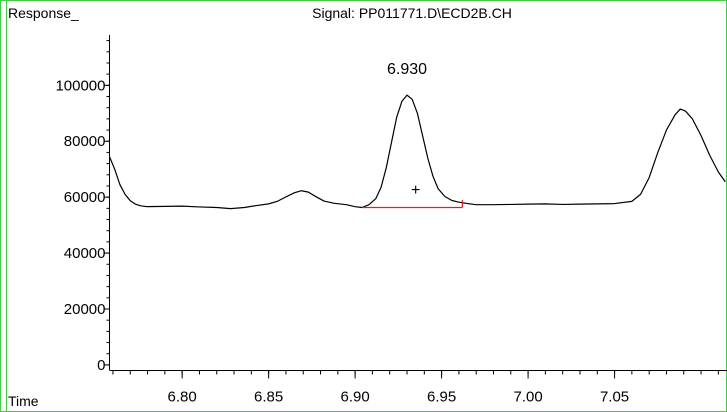 The image size is (727, 412). I want to click on y-tick-label: 100000, so click(80, 85).